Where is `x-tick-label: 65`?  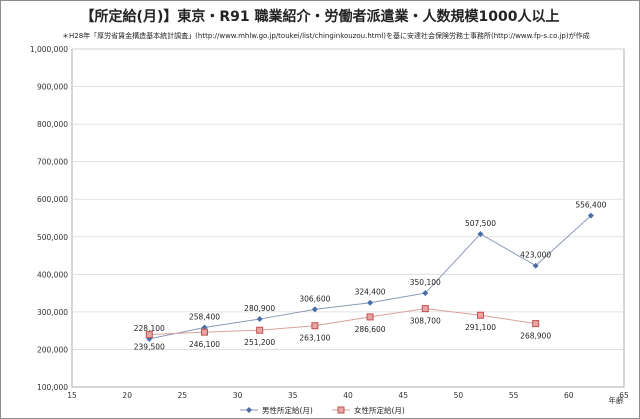 x-tick-label: 65 is located at coordinates (624, 395).